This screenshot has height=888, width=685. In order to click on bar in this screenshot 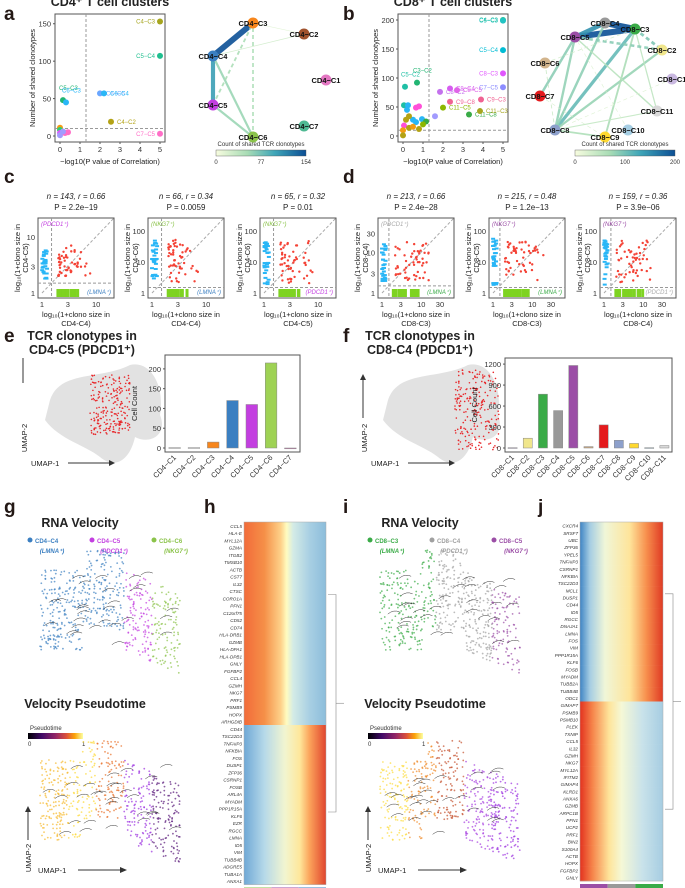, I will do `click(543, 421)`.